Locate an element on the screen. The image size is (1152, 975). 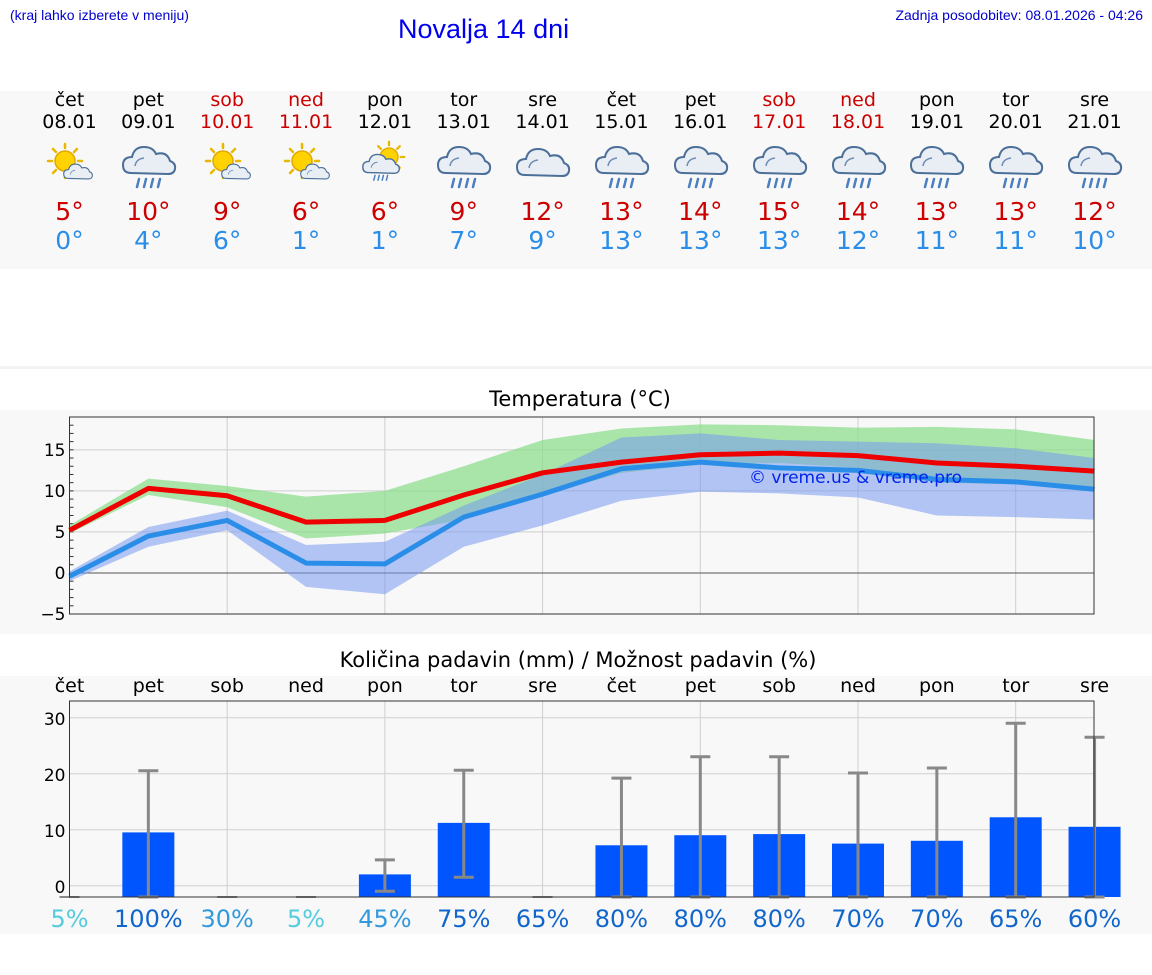
x-tick-label: sre is located at coordinates (542, 686).